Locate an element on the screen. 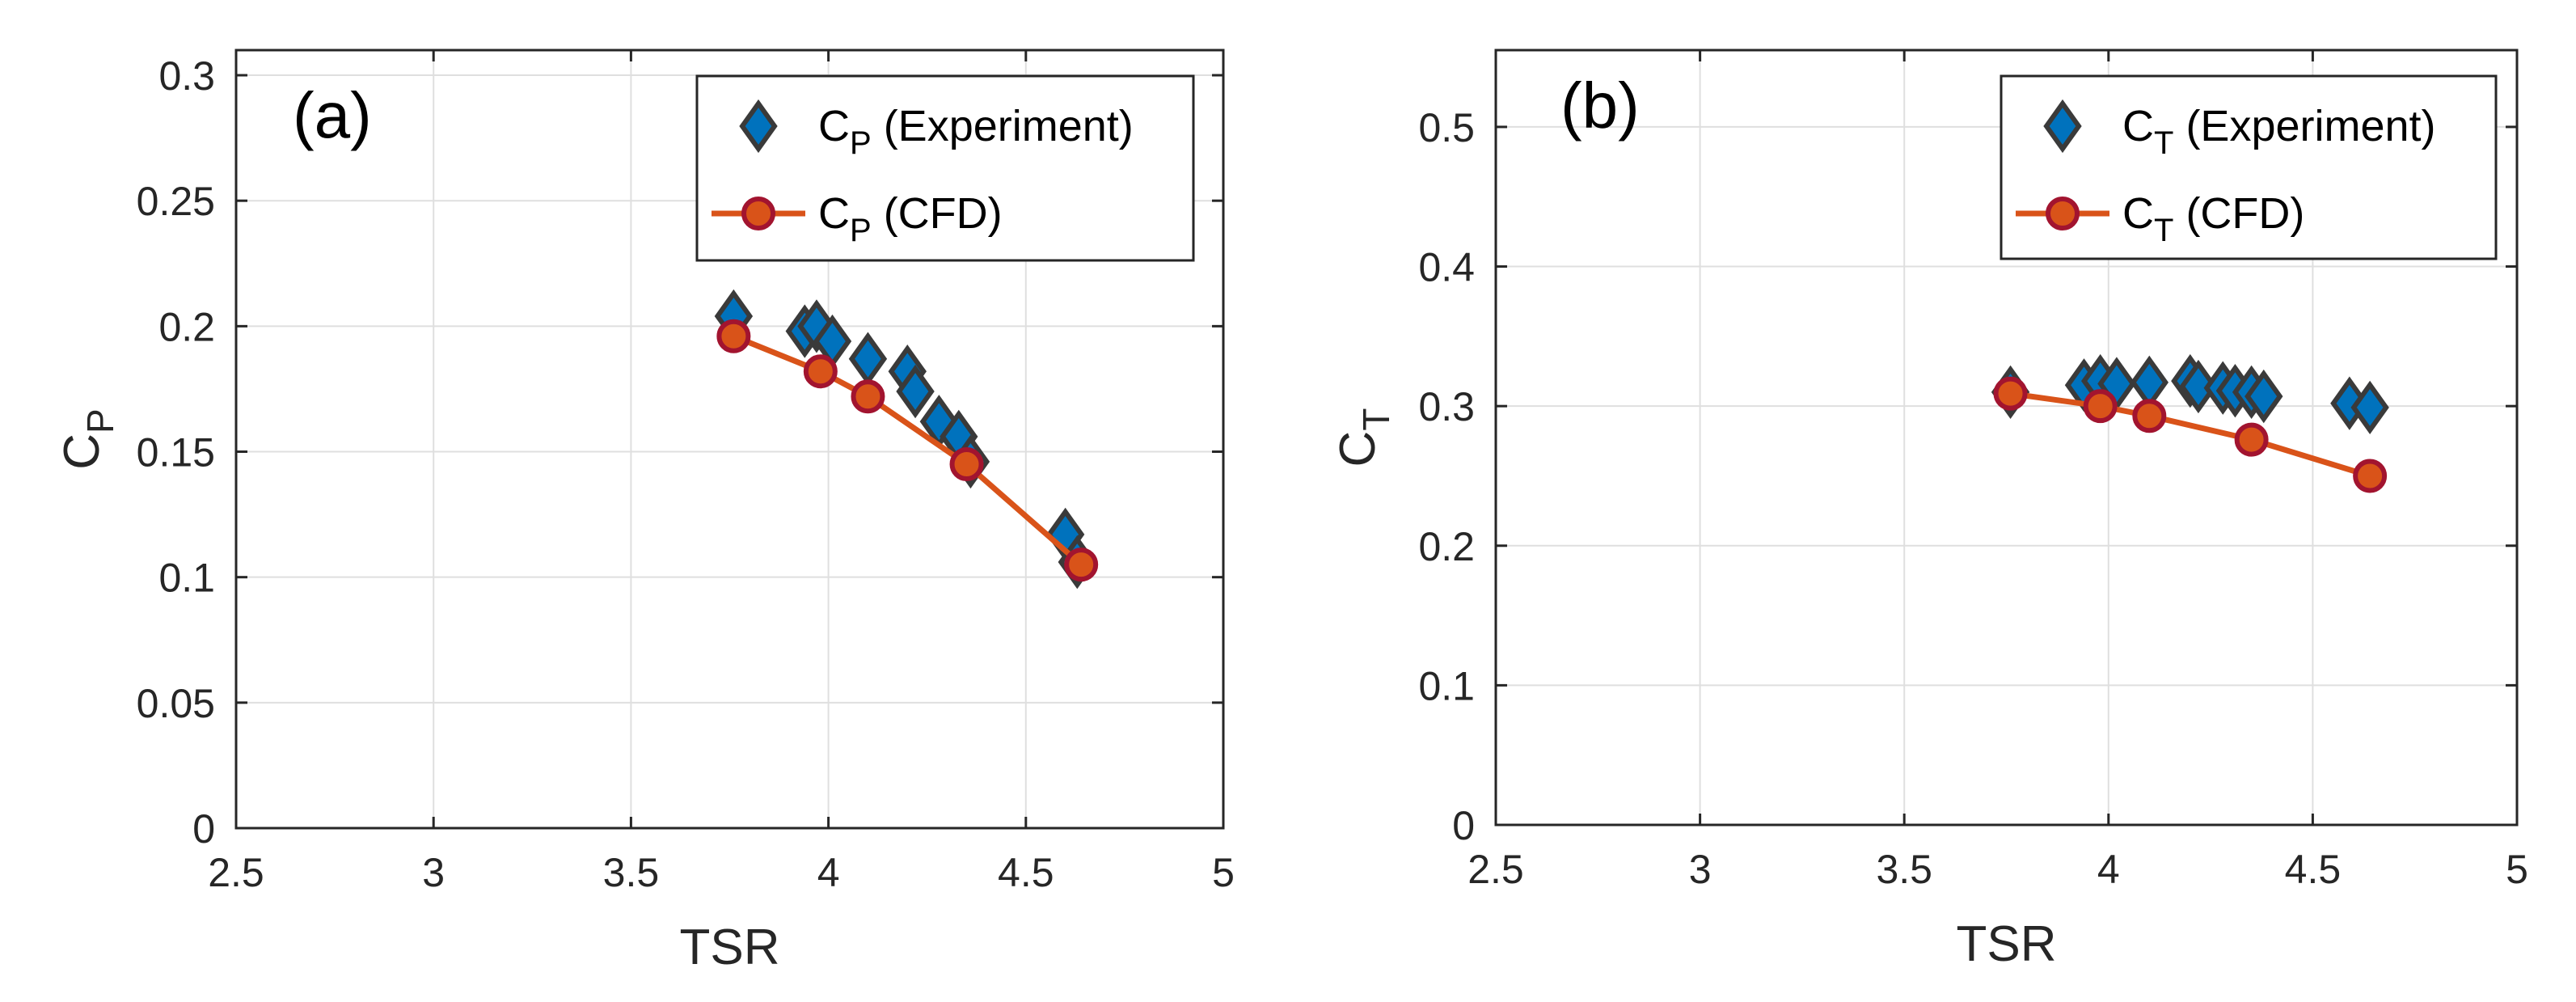 The width and height of the screenshot is (2576, 1002). legend-label: CT (CFD) is located at coordinates (2213, 218).